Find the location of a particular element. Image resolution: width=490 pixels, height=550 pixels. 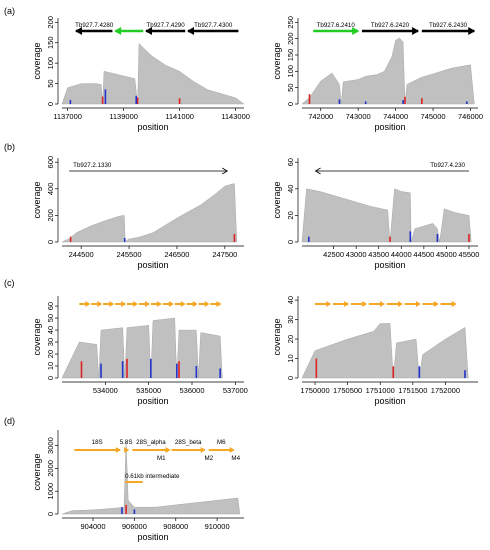

y-tick-label: 600 is located at coordinates (50, 162).